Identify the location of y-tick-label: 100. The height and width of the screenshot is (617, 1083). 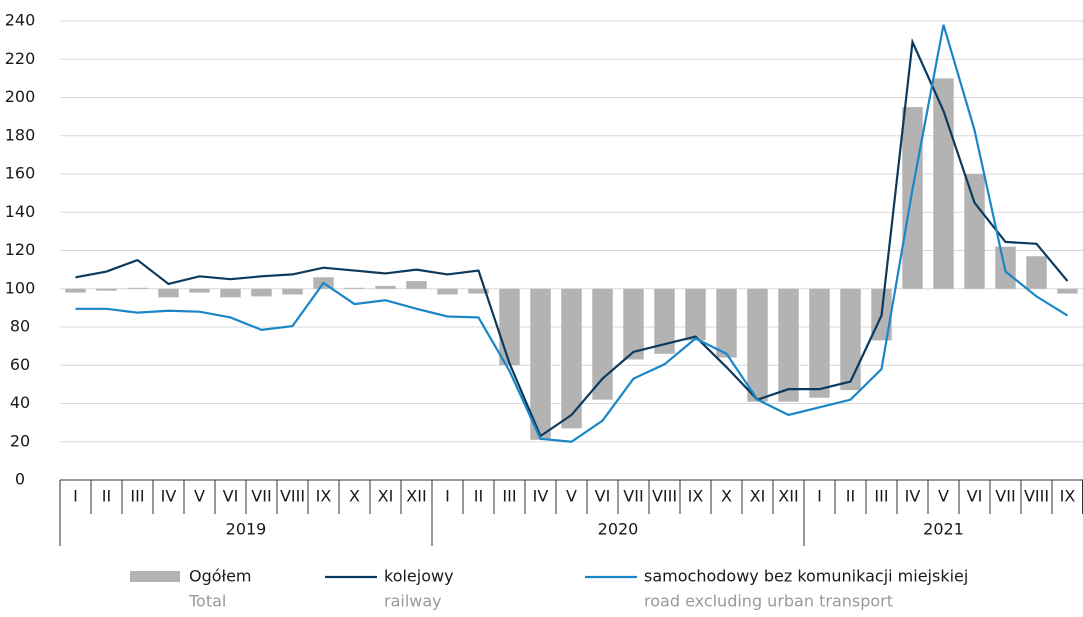
(20, 287).